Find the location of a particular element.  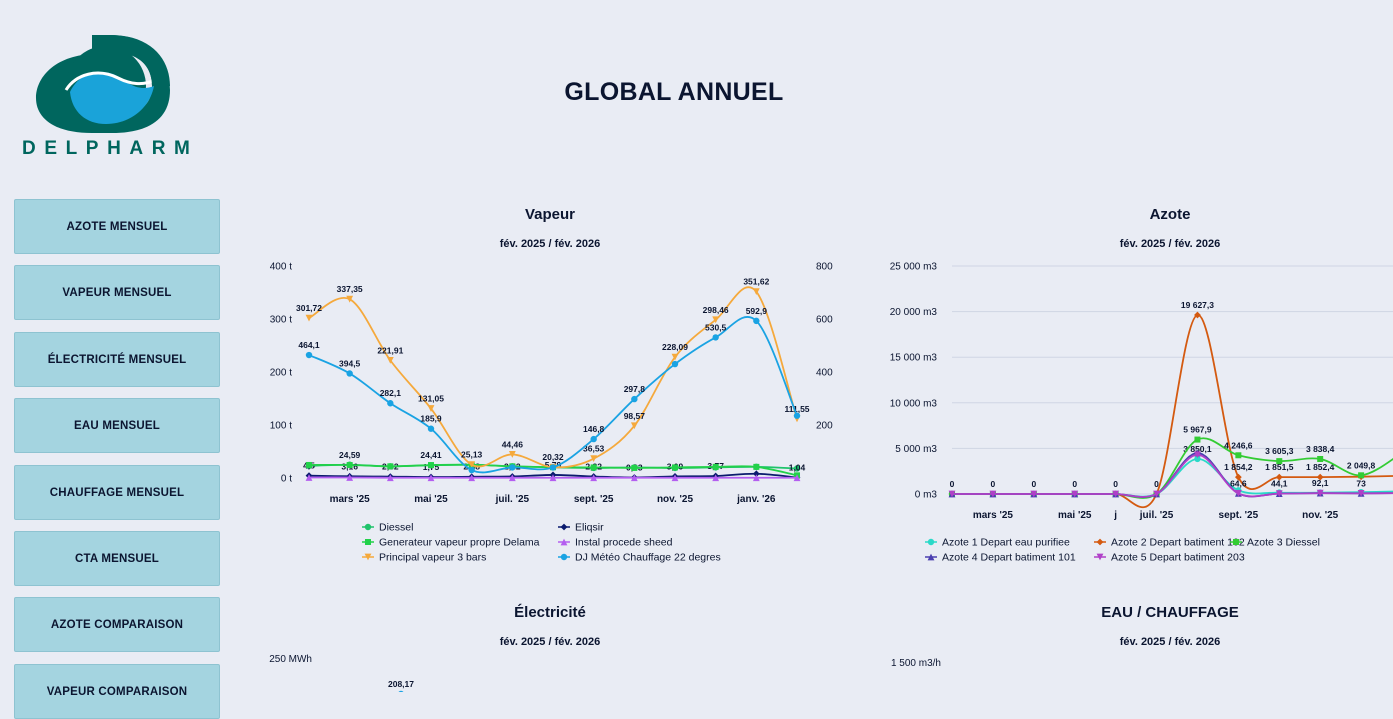

data-label: 592,9 is located at coordinates (757, 311).